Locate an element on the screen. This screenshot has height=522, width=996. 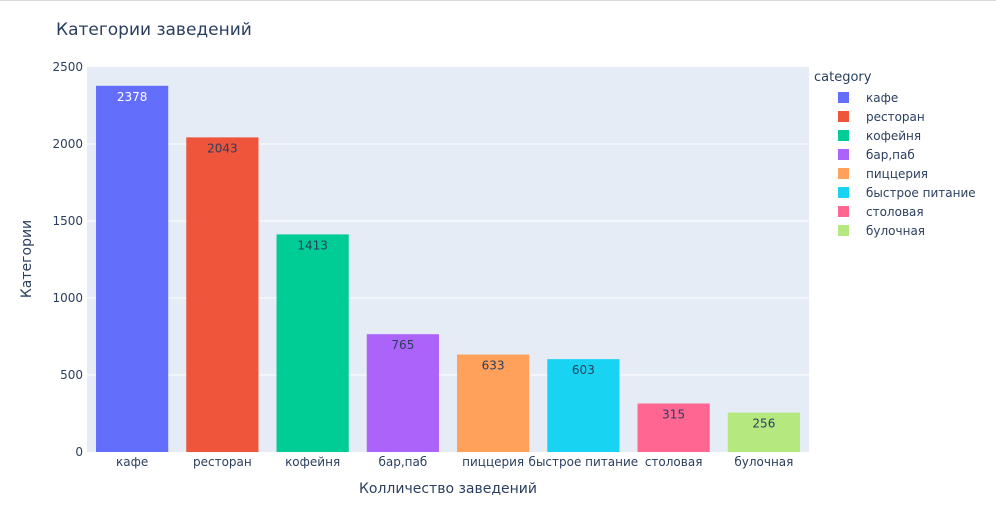
legend-item: ресторан is located at coordinates (895, 116).